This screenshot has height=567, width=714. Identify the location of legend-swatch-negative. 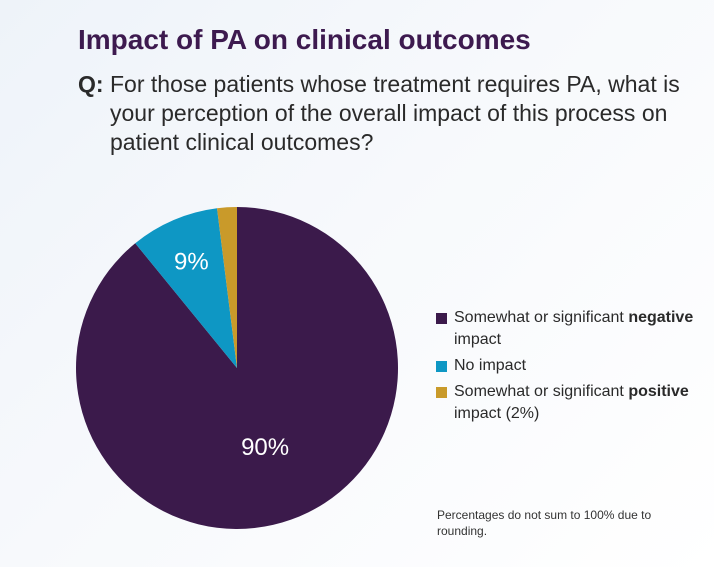
(441, 318).